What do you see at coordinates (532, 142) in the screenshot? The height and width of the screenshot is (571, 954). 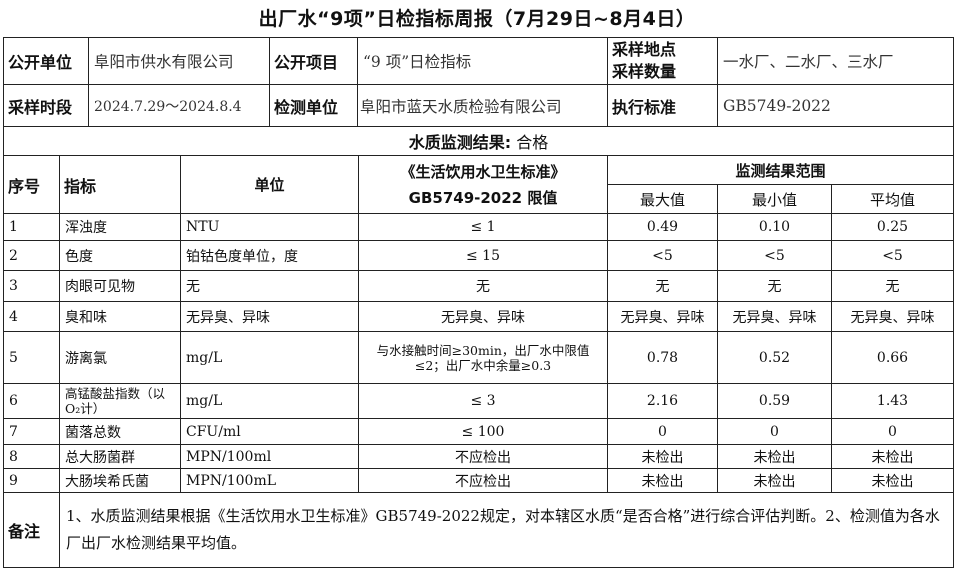 I see `result-value: 合格` at bounding box center [532, 142].